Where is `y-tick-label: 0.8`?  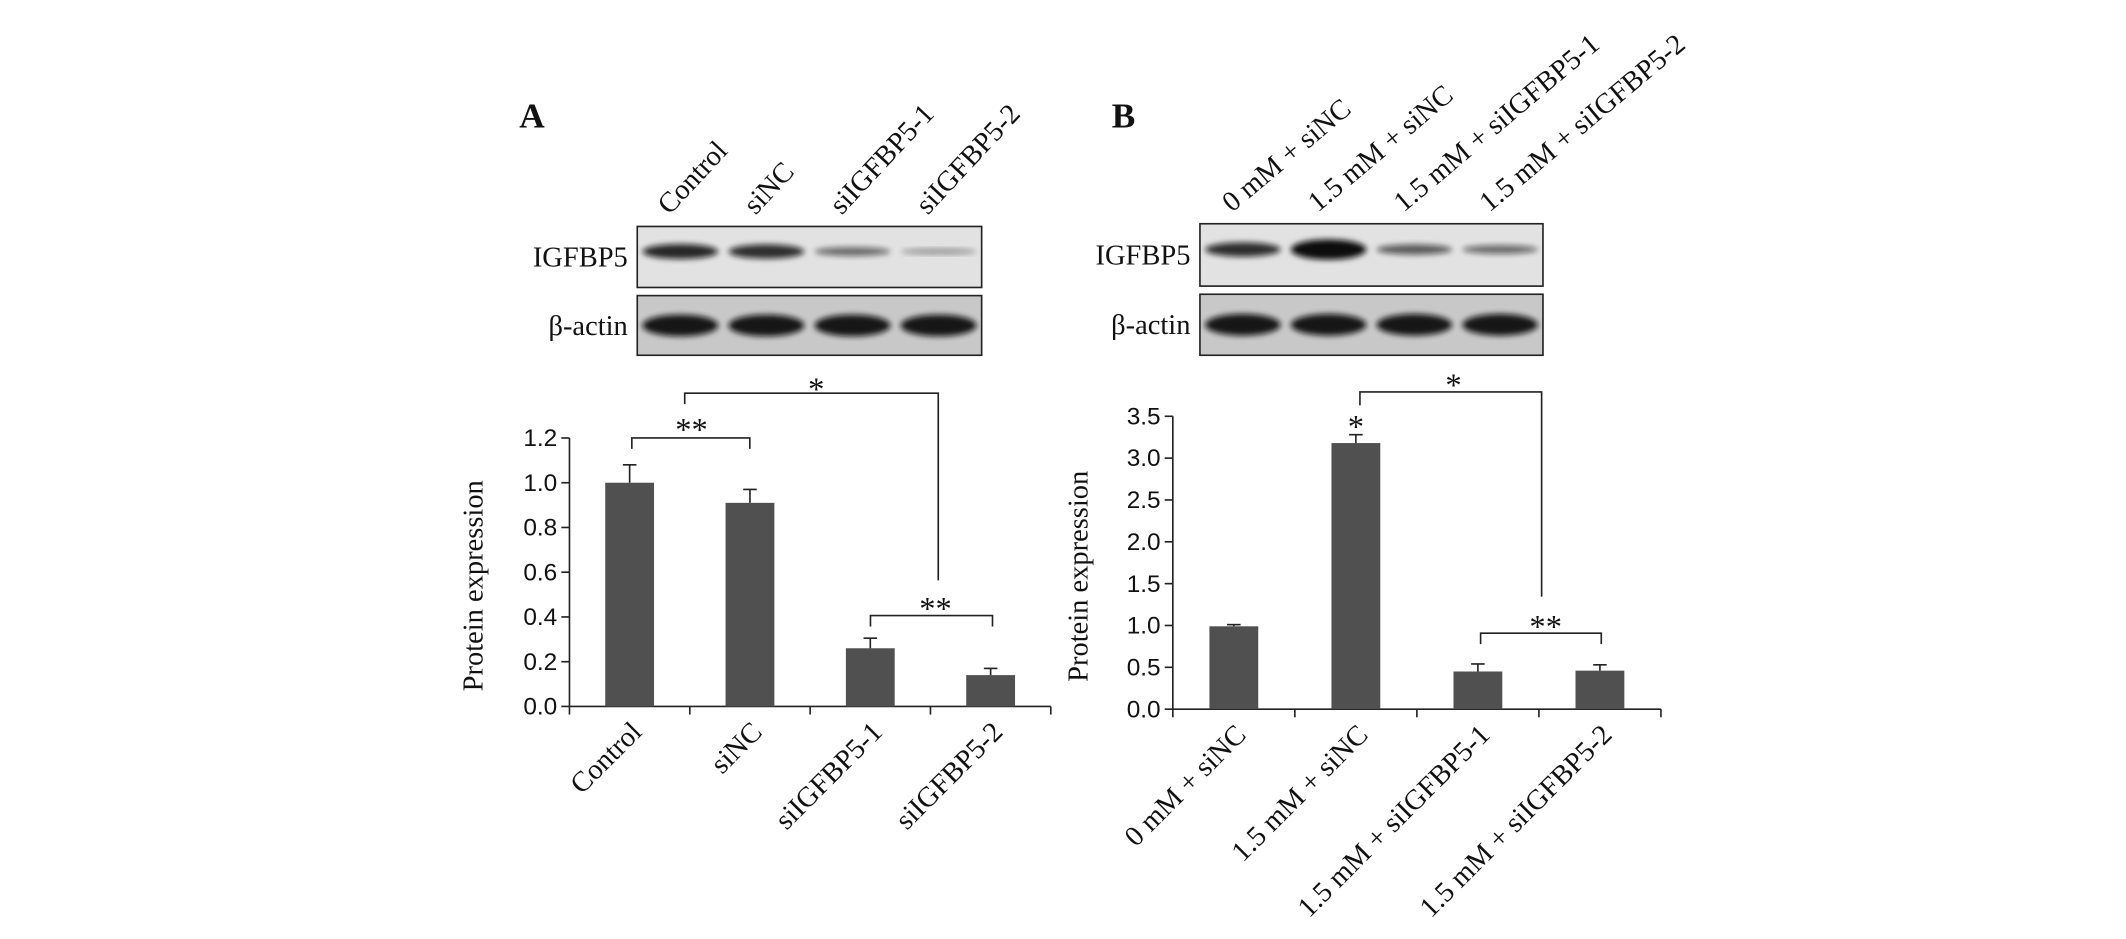
y-tick-label: 0.8 is located at coordinates (540, 528).